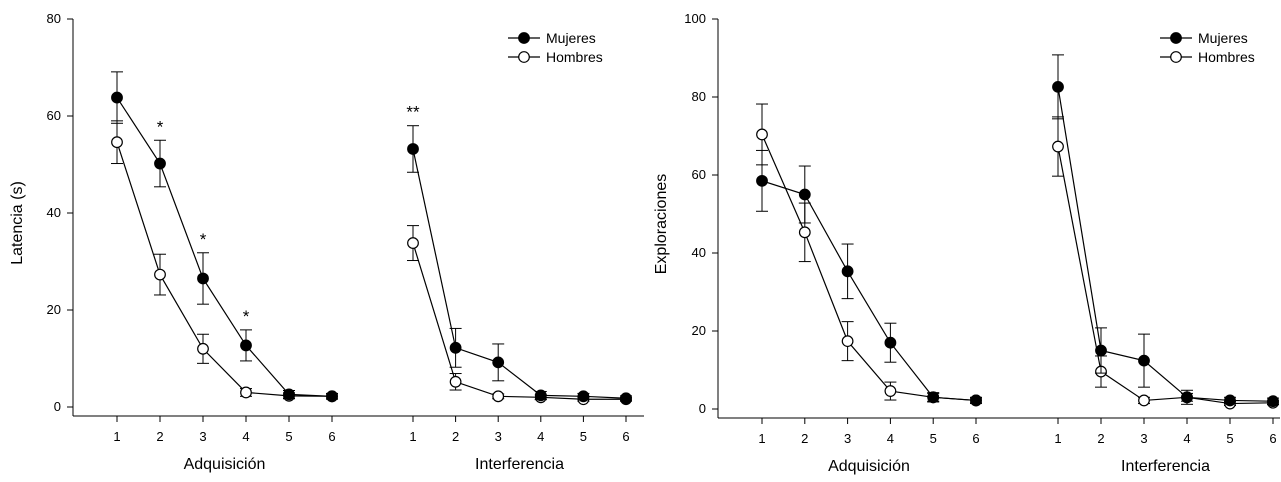 The height and width of the screenshot is (482, 1281). I want to click on x-axis-title: Adquisición, so click(869, 466).